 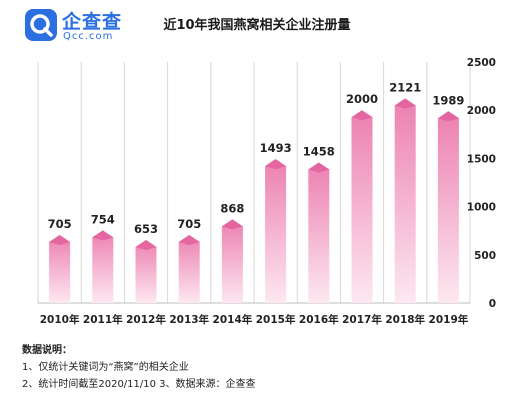 I want to click on data-label: 868, so click(x=232, y=208).